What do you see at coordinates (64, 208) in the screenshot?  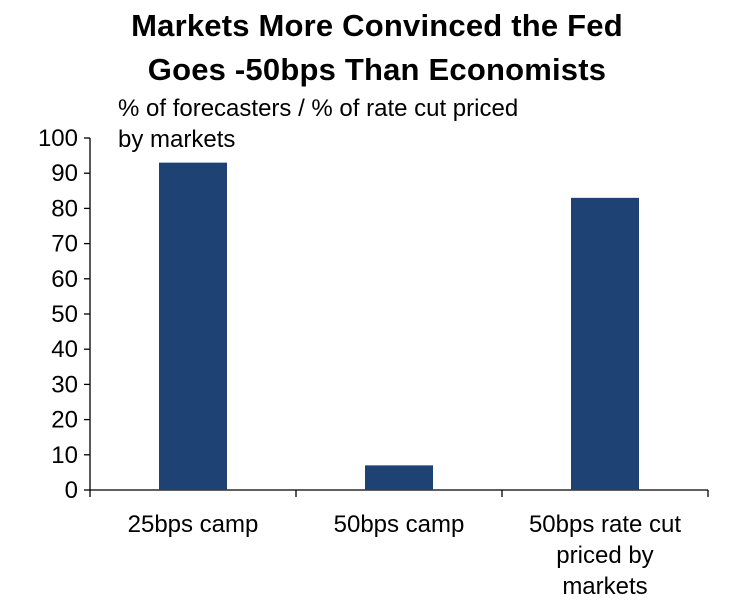 I see `y-tick-label: 80` at bounding box center [64, 208].